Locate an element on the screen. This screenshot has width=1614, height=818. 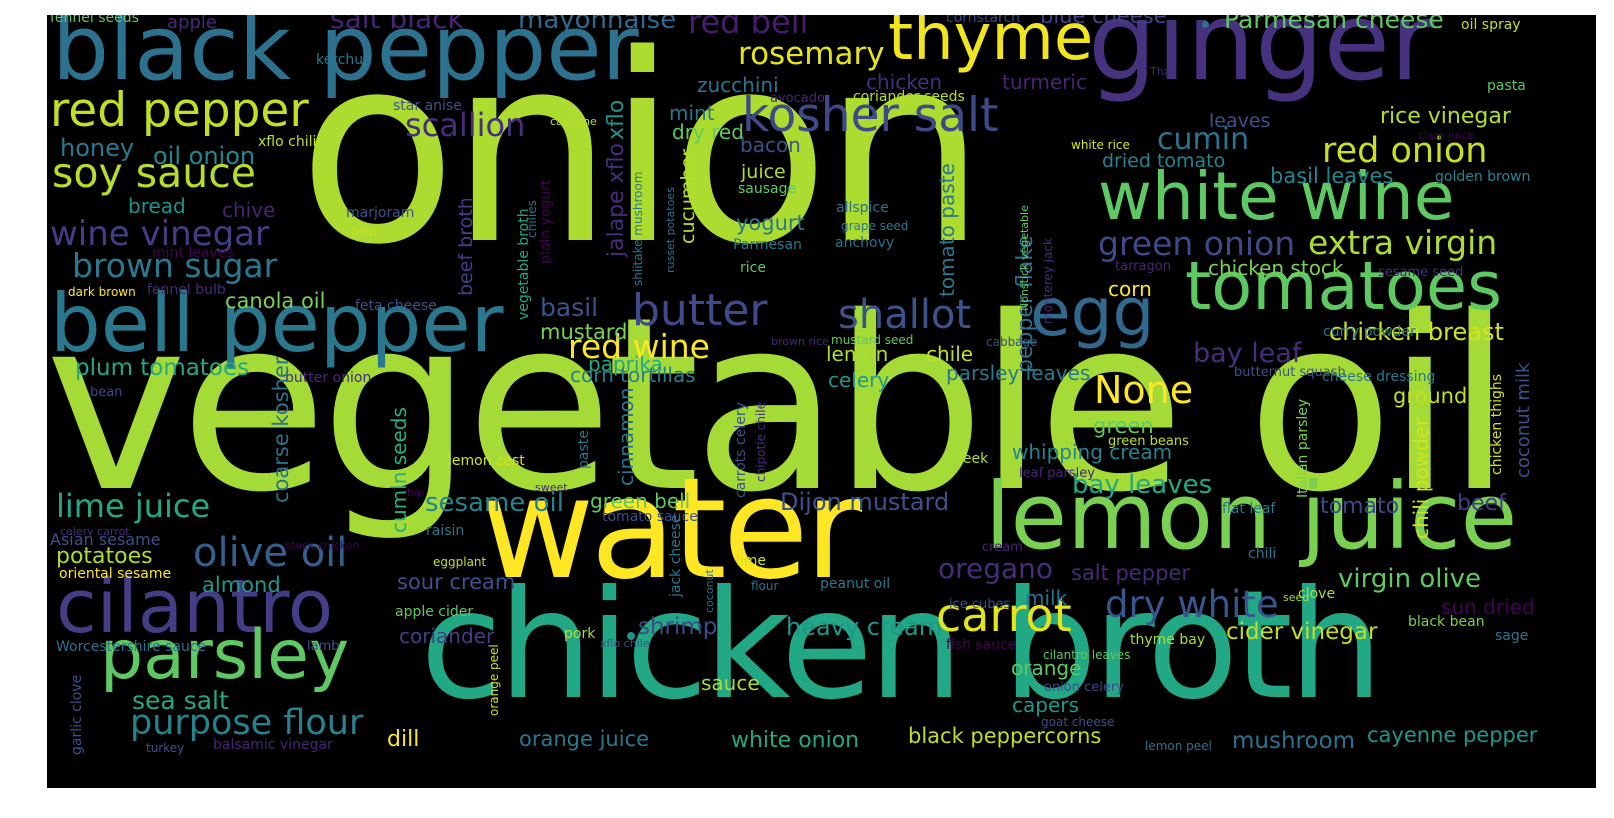
word-cucumber: cucumber is located at coordinates (688, 196).